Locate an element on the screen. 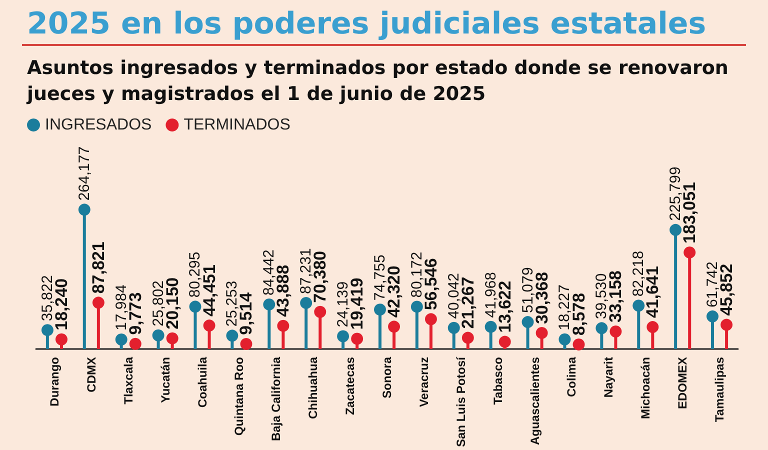 Image resolution: width=768 pixels, height=450 pixels. legend-label: INGRESADOS is located at coordinates (98, 125).